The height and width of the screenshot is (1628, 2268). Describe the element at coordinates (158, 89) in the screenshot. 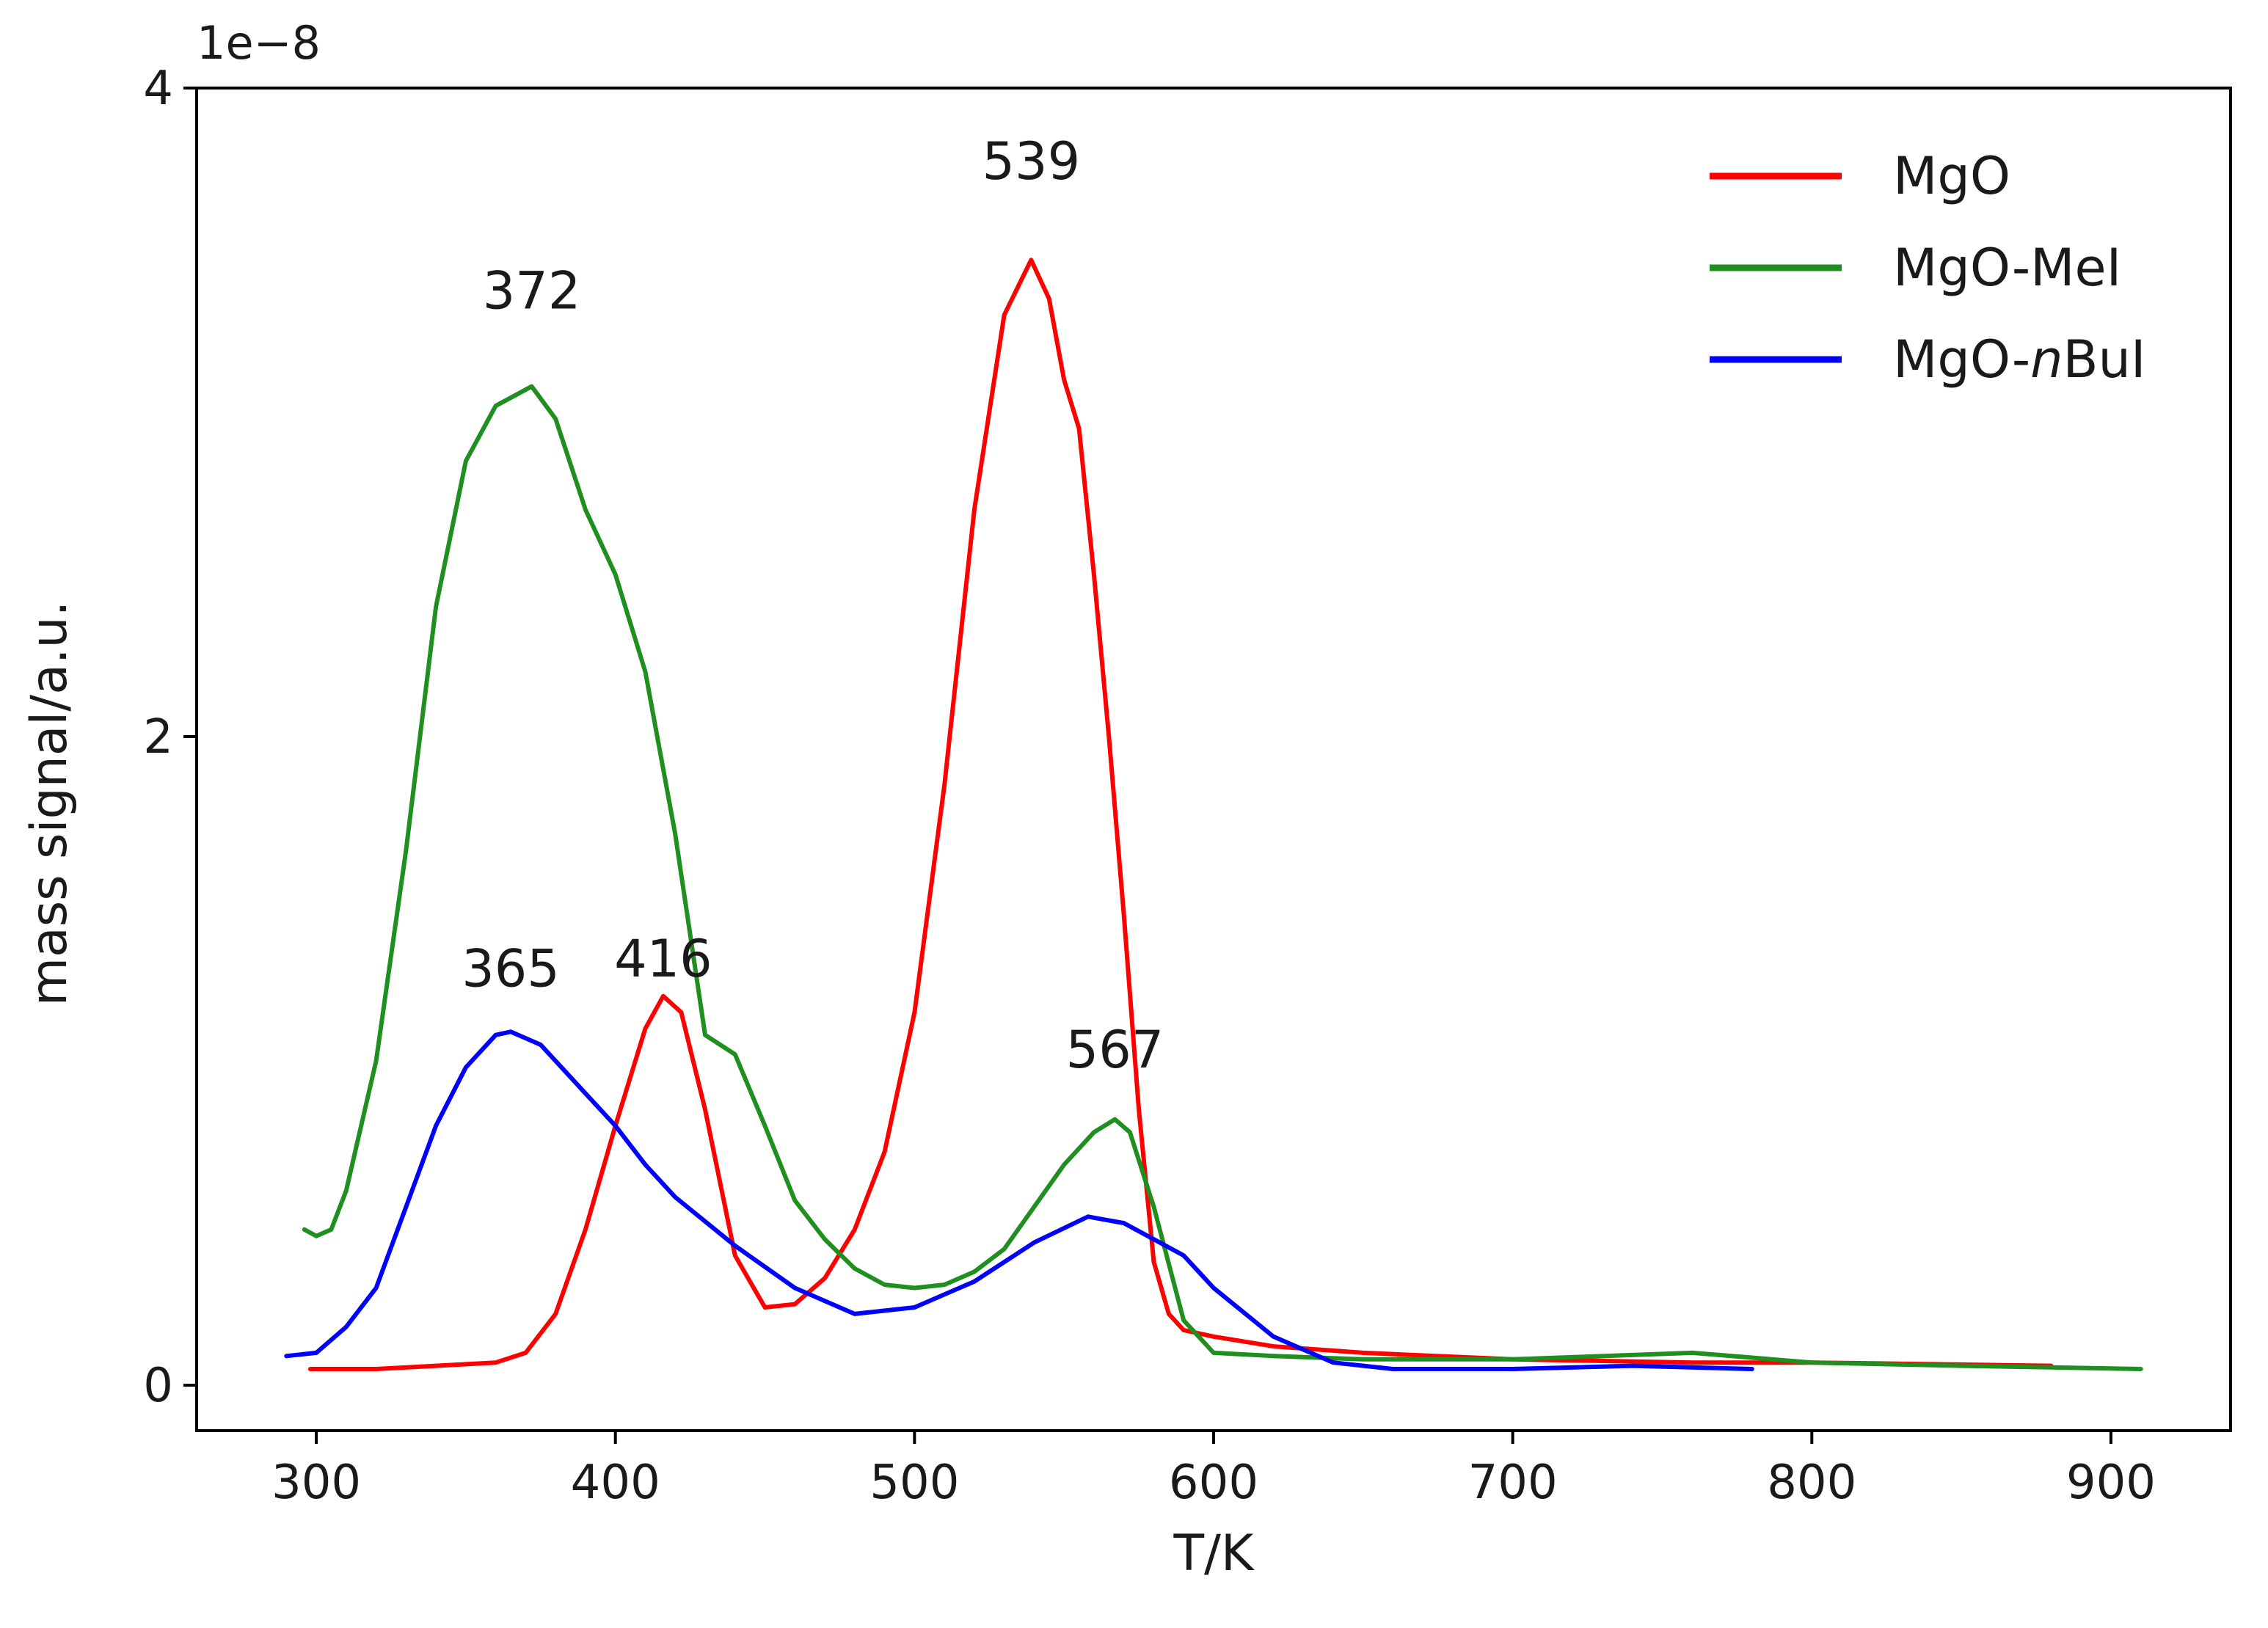

I see `y-tick-label: 4` at that location.